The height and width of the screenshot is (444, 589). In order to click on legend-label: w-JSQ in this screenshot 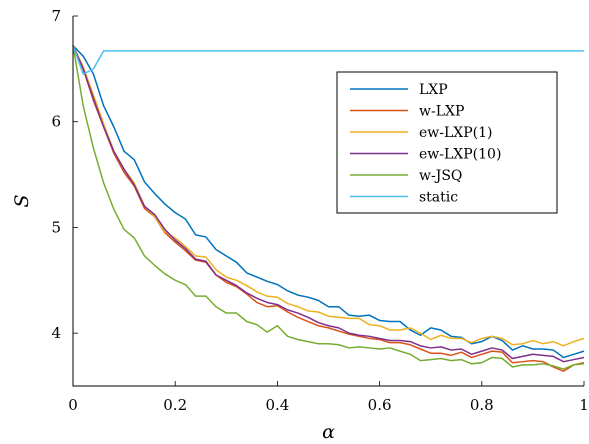, I will do `click(440, 176)`.